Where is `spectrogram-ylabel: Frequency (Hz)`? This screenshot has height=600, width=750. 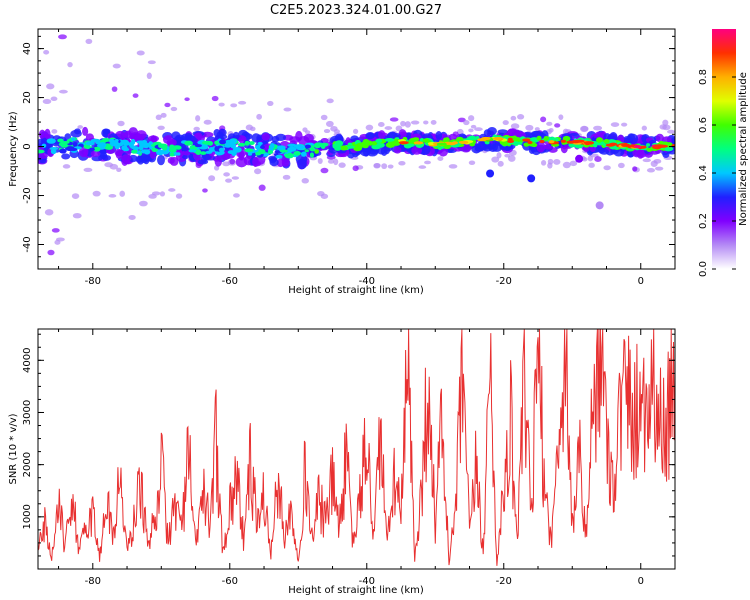 spectrogram-ylabel: Frequency (Hz) is located at coordinates (13, 149).